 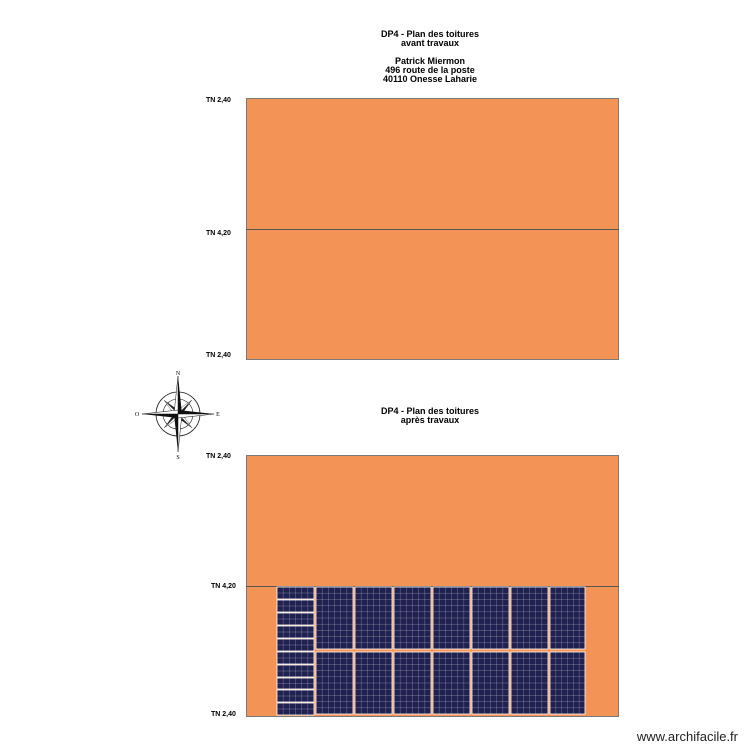 I want to click on level-label-mid-after: TN 4,20, so click(x=223, y=586).